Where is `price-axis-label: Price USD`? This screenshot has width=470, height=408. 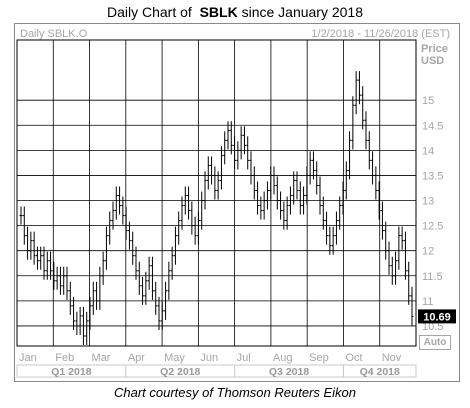 price-axis-label: Price USD is located at coordinates (434, 55).